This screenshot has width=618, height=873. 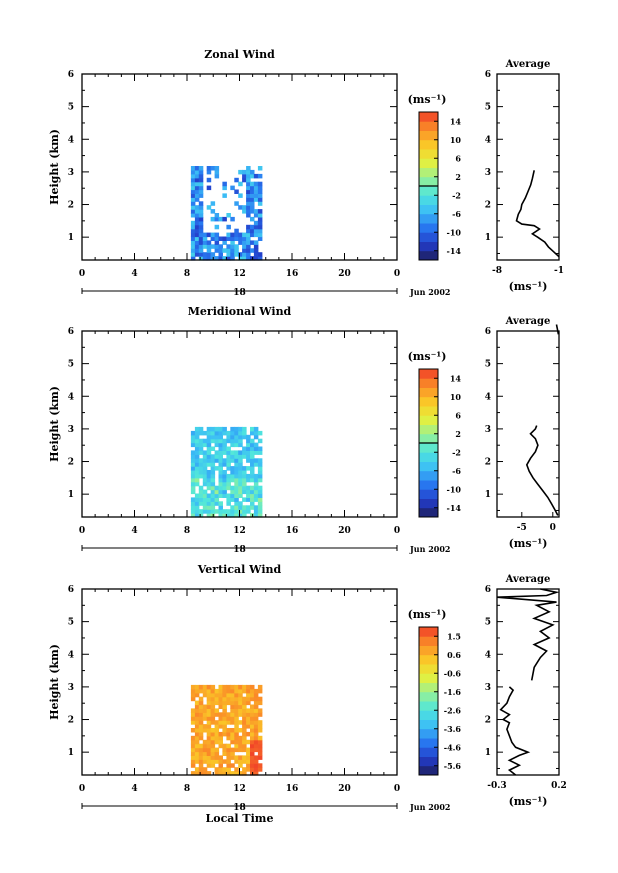 What do you see at coordinates (240, 311) in the screenshot?
I see `panel-title: Meridional Wind` at bounding box center [240, 311].